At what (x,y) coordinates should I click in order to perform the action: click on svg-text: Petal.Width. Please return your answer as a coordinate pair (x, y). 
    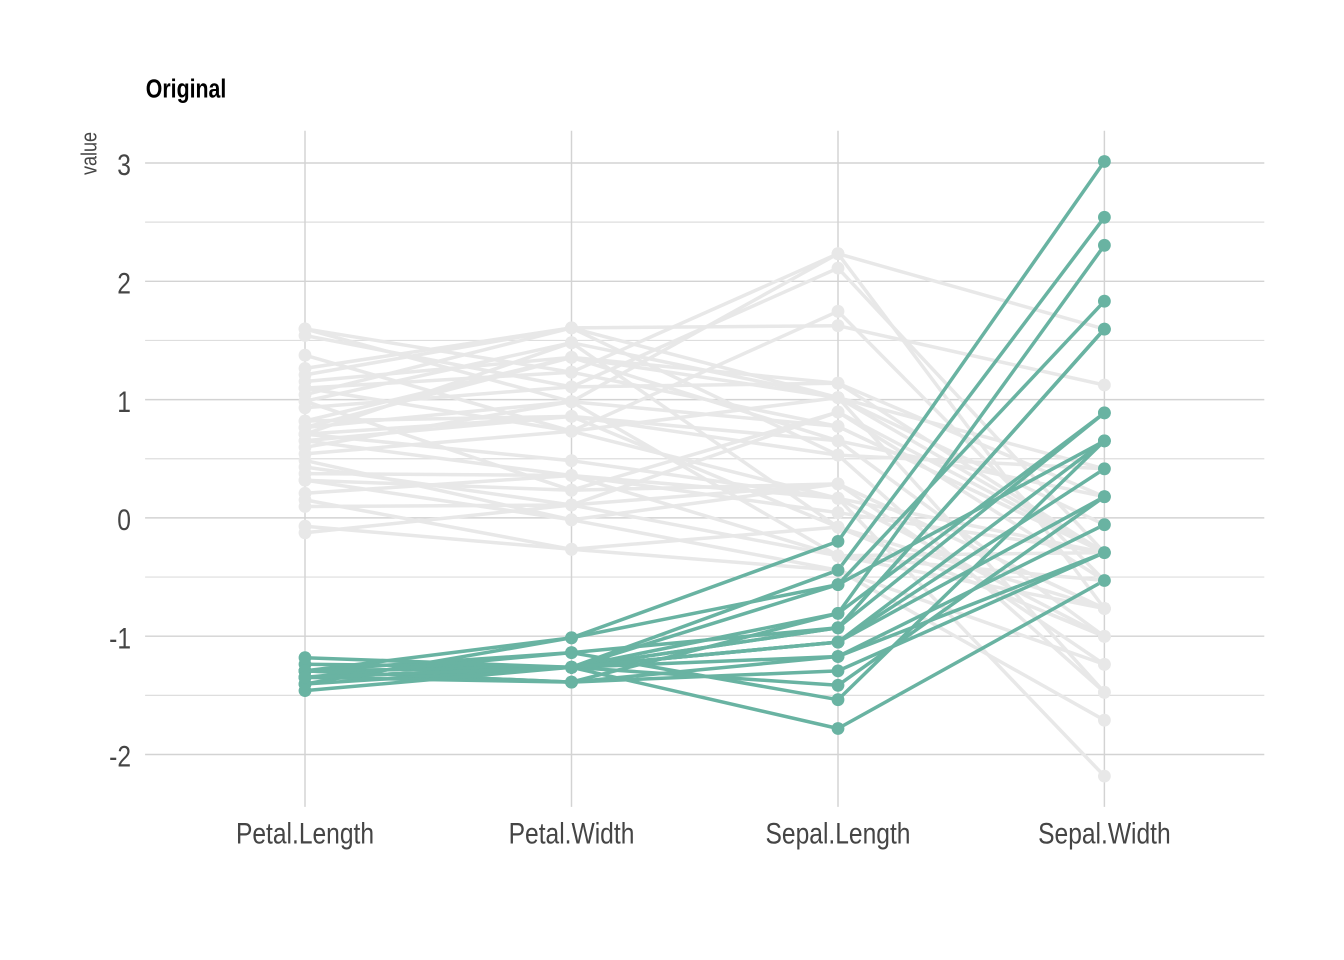
    Looking at the image, I should click on (572, 833).